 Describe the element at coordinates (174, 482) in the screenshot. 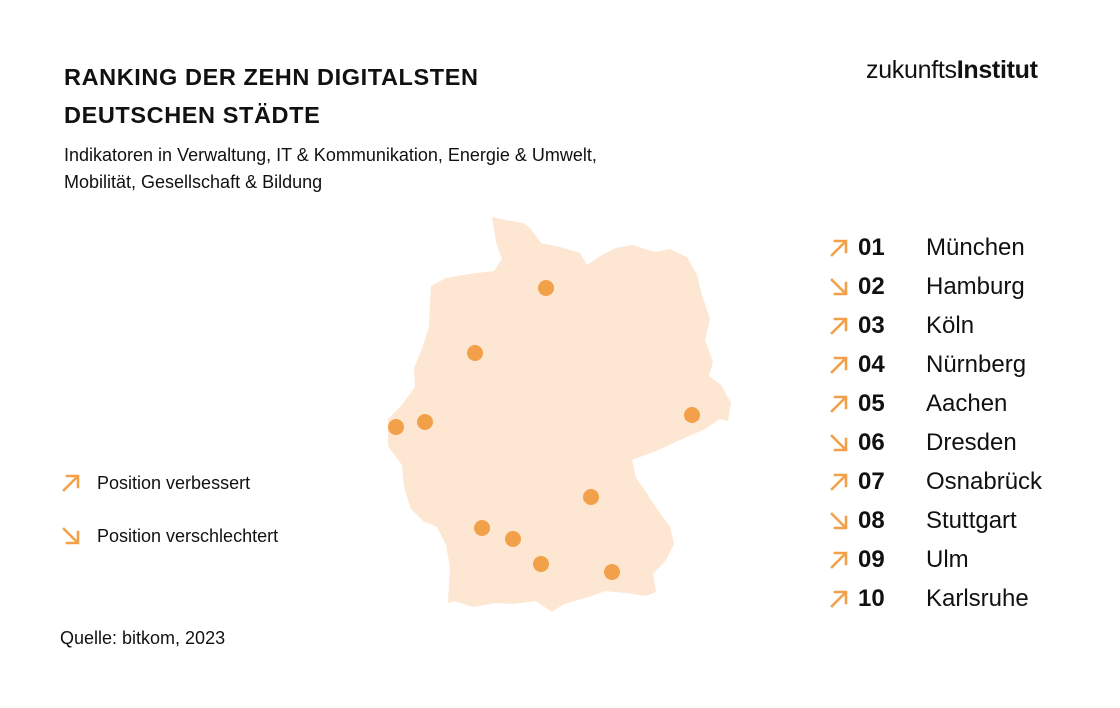

I see `legend-label: Position verbessert` at that location.